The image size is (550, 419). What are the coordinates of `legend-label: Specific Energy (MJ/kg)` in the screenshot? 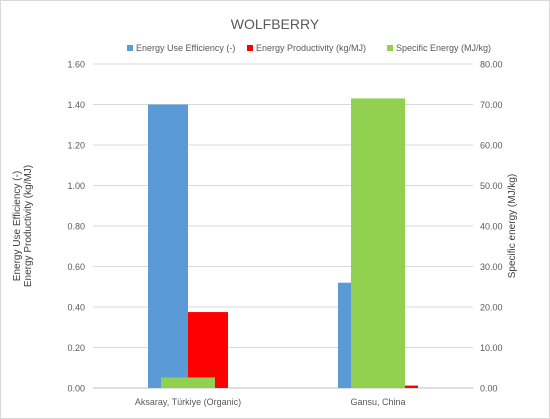 It's located at (443, 48).